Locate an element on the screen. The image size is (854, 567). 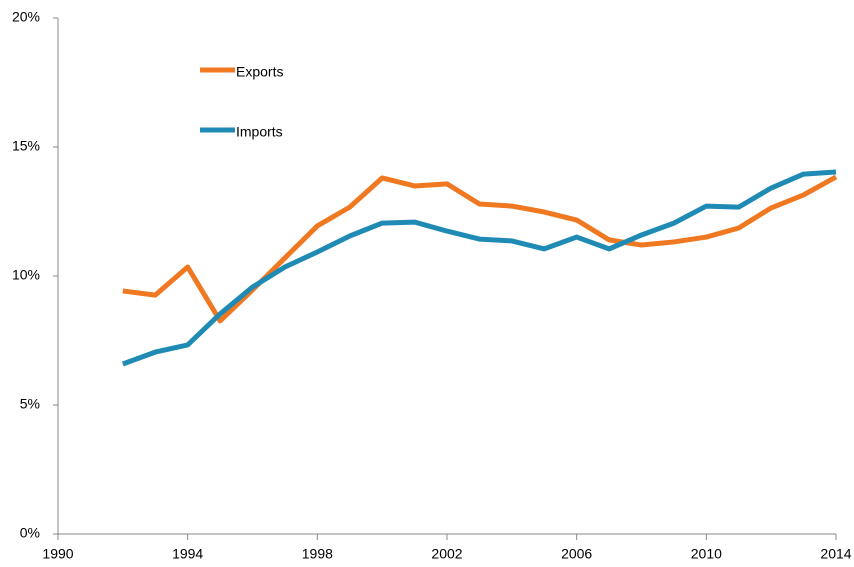
x-tick-label: 2014 is located at coordinates (835, 554).